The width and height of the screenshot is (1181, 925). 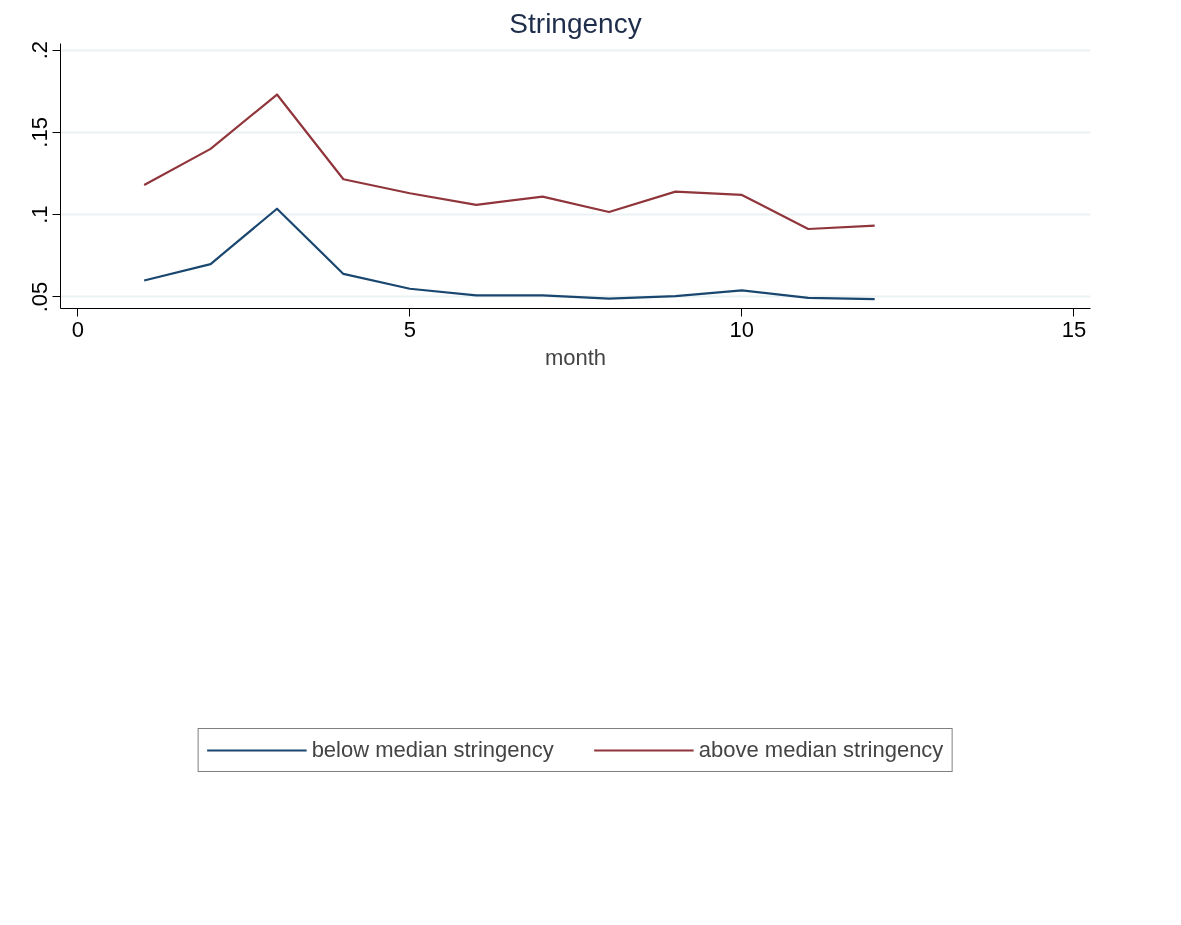 What do you see at coordinates (40, 132) in the screenshot?
I see `y-tick-label: .15` at bounding box center [40, 132].